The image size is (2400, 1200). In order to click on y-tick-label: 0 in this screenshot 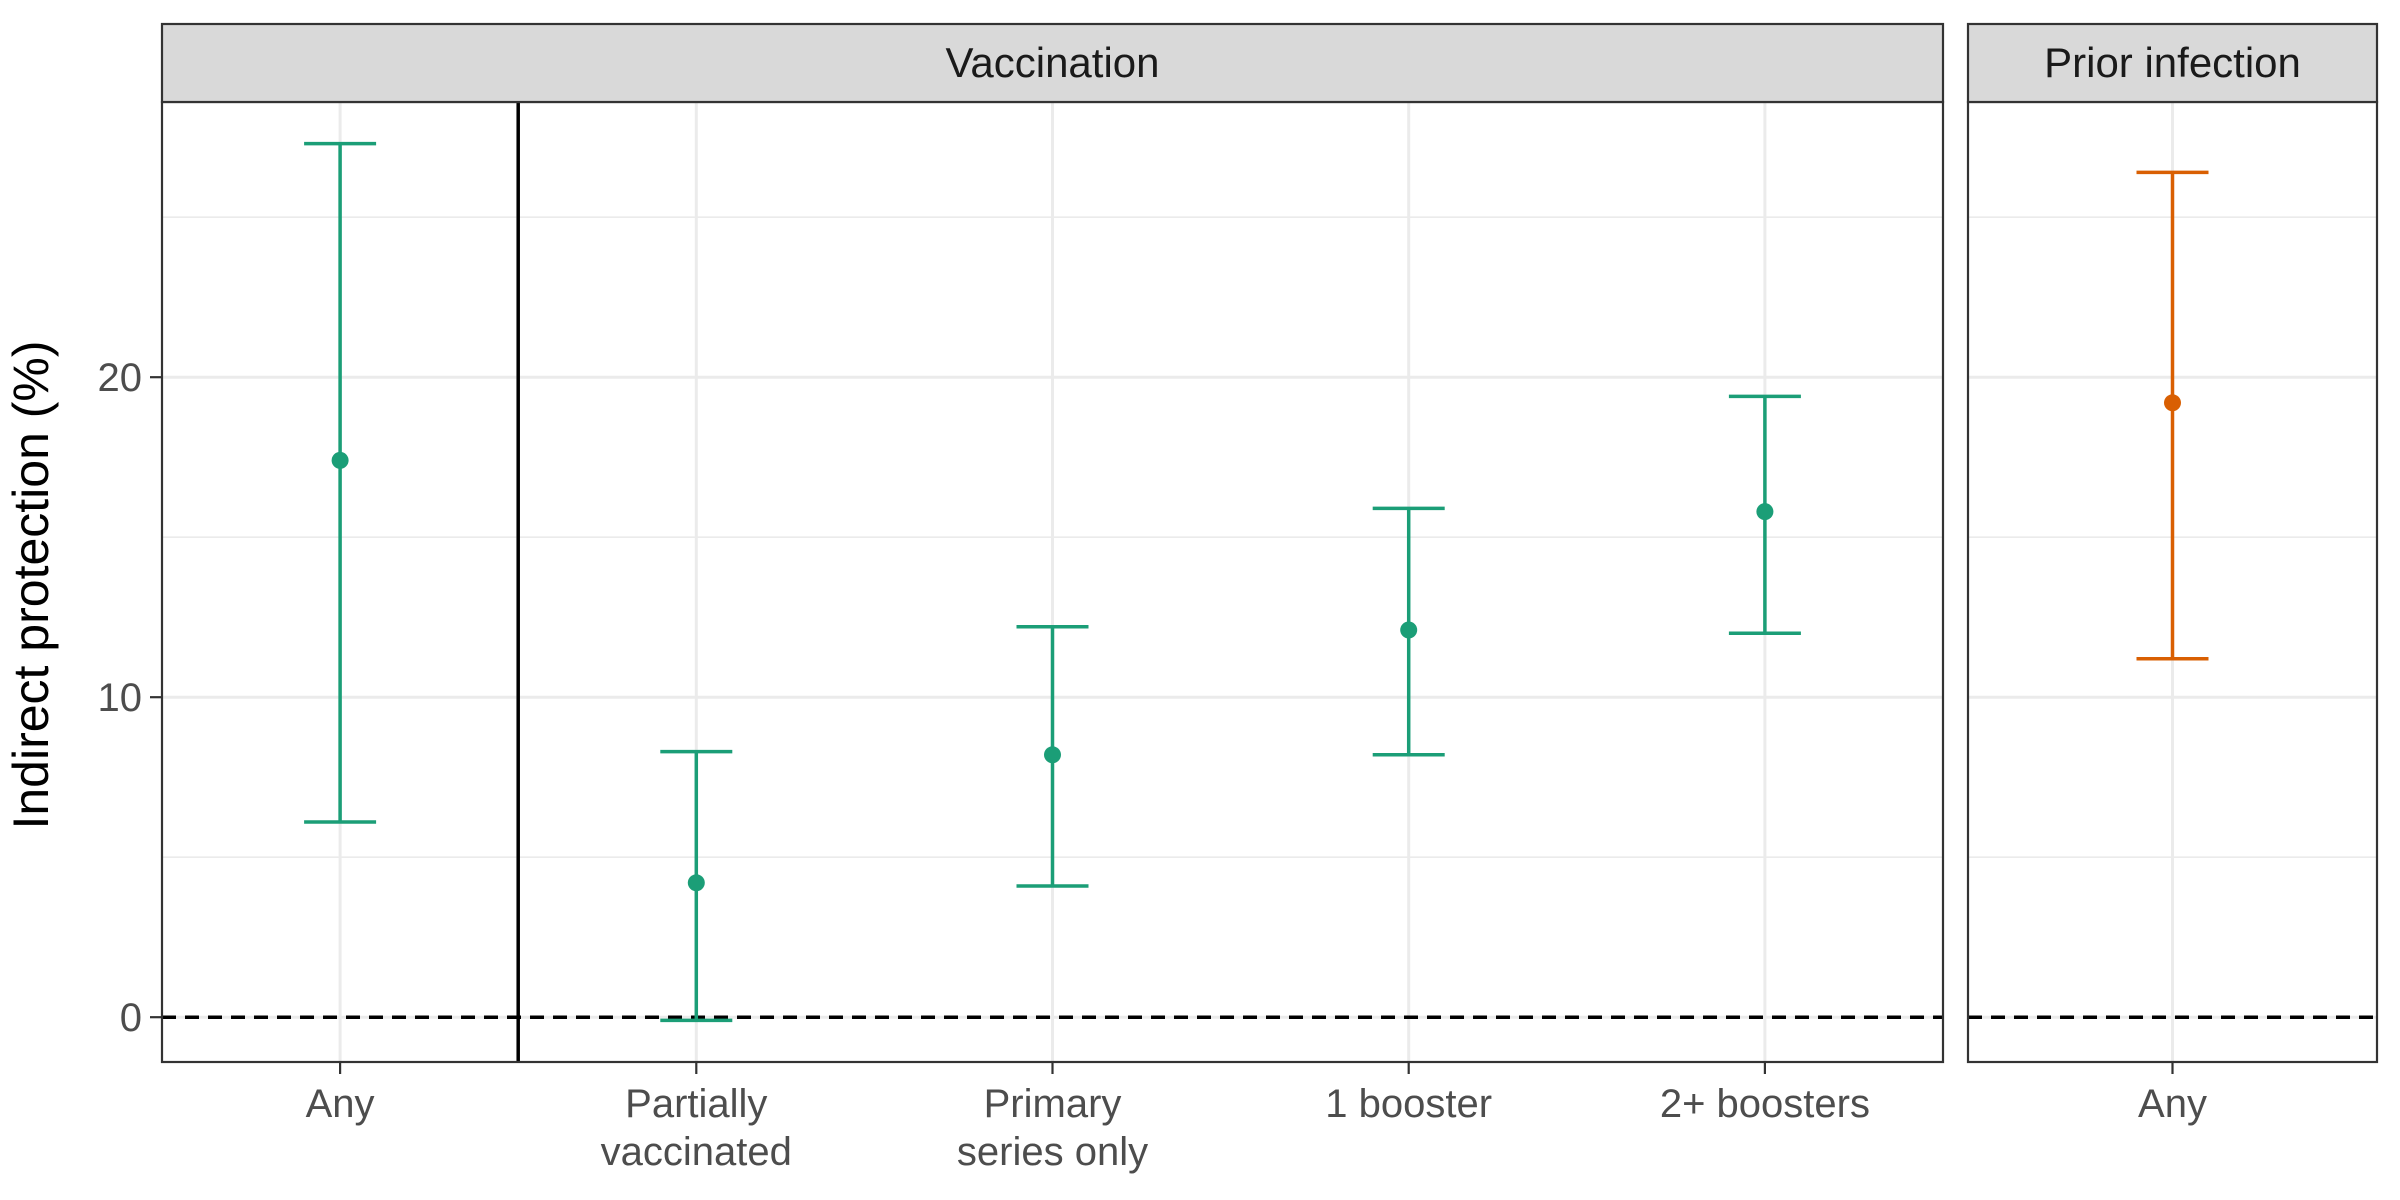, I will do `click(131, 1018)`.